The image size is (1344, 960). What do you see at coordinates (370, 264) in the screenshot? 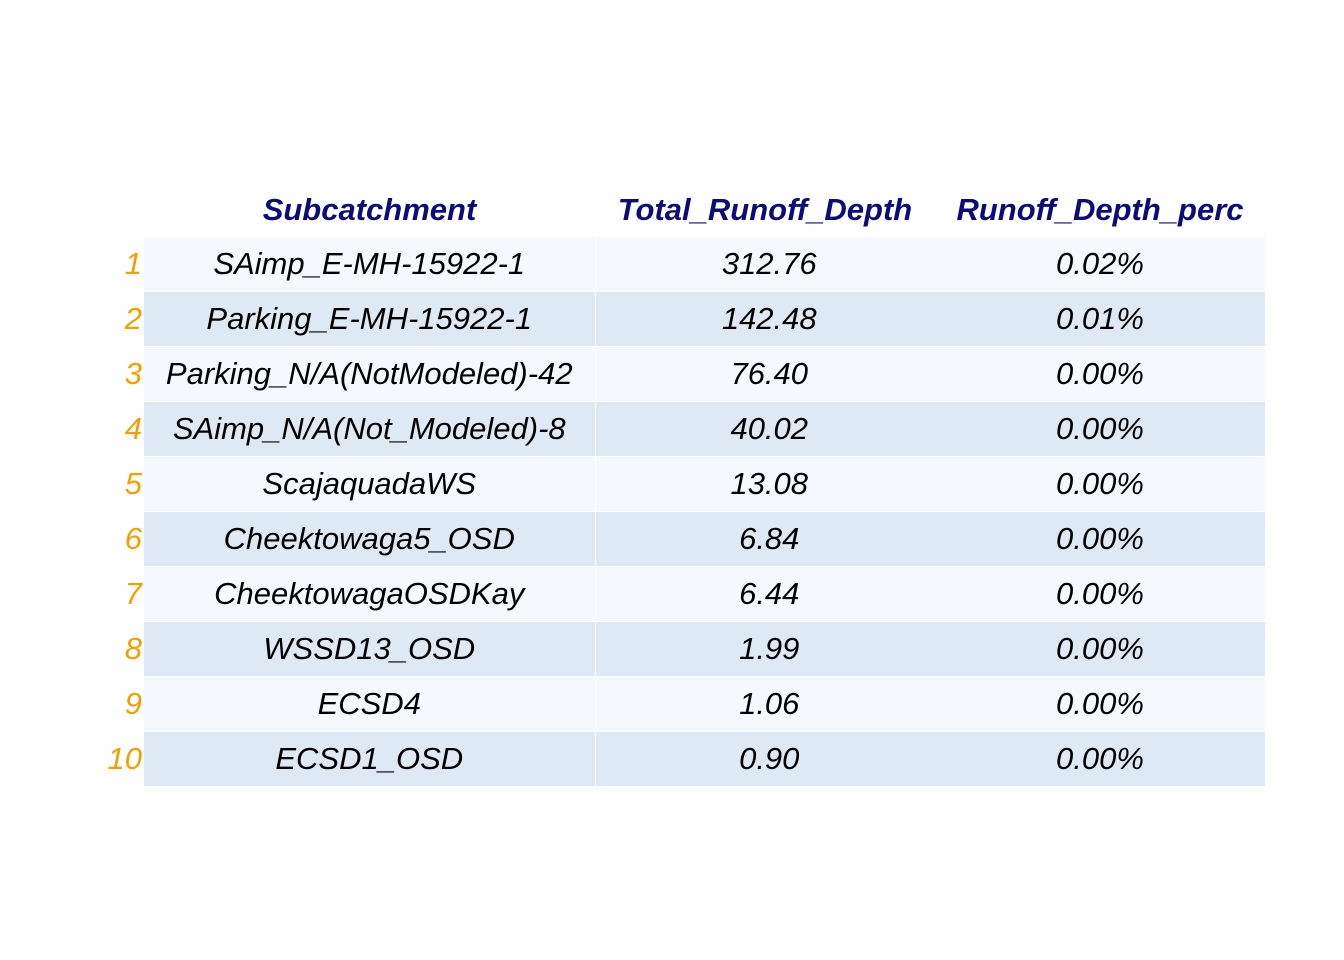
I see `cell-subcatchment: SAimp_E-MH-15922-1` at bounding box center [370, 264].